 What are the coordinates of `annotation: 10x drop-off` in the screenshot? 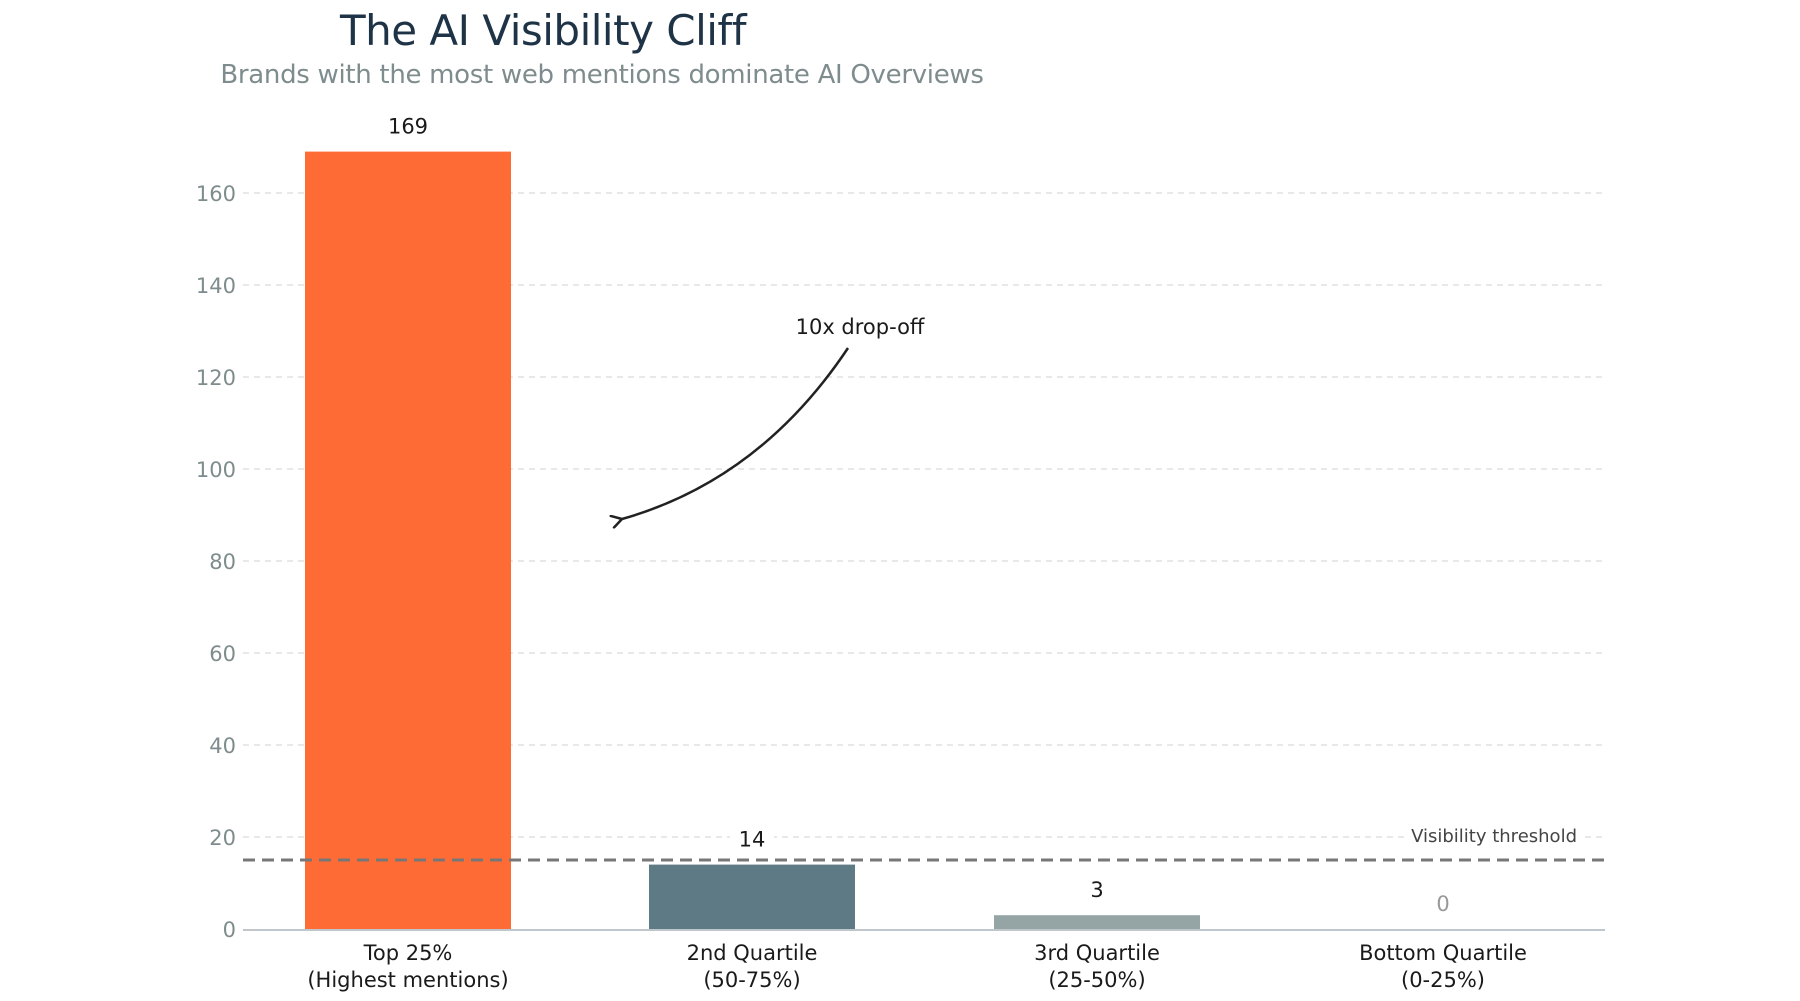 It's located at (773, 417).